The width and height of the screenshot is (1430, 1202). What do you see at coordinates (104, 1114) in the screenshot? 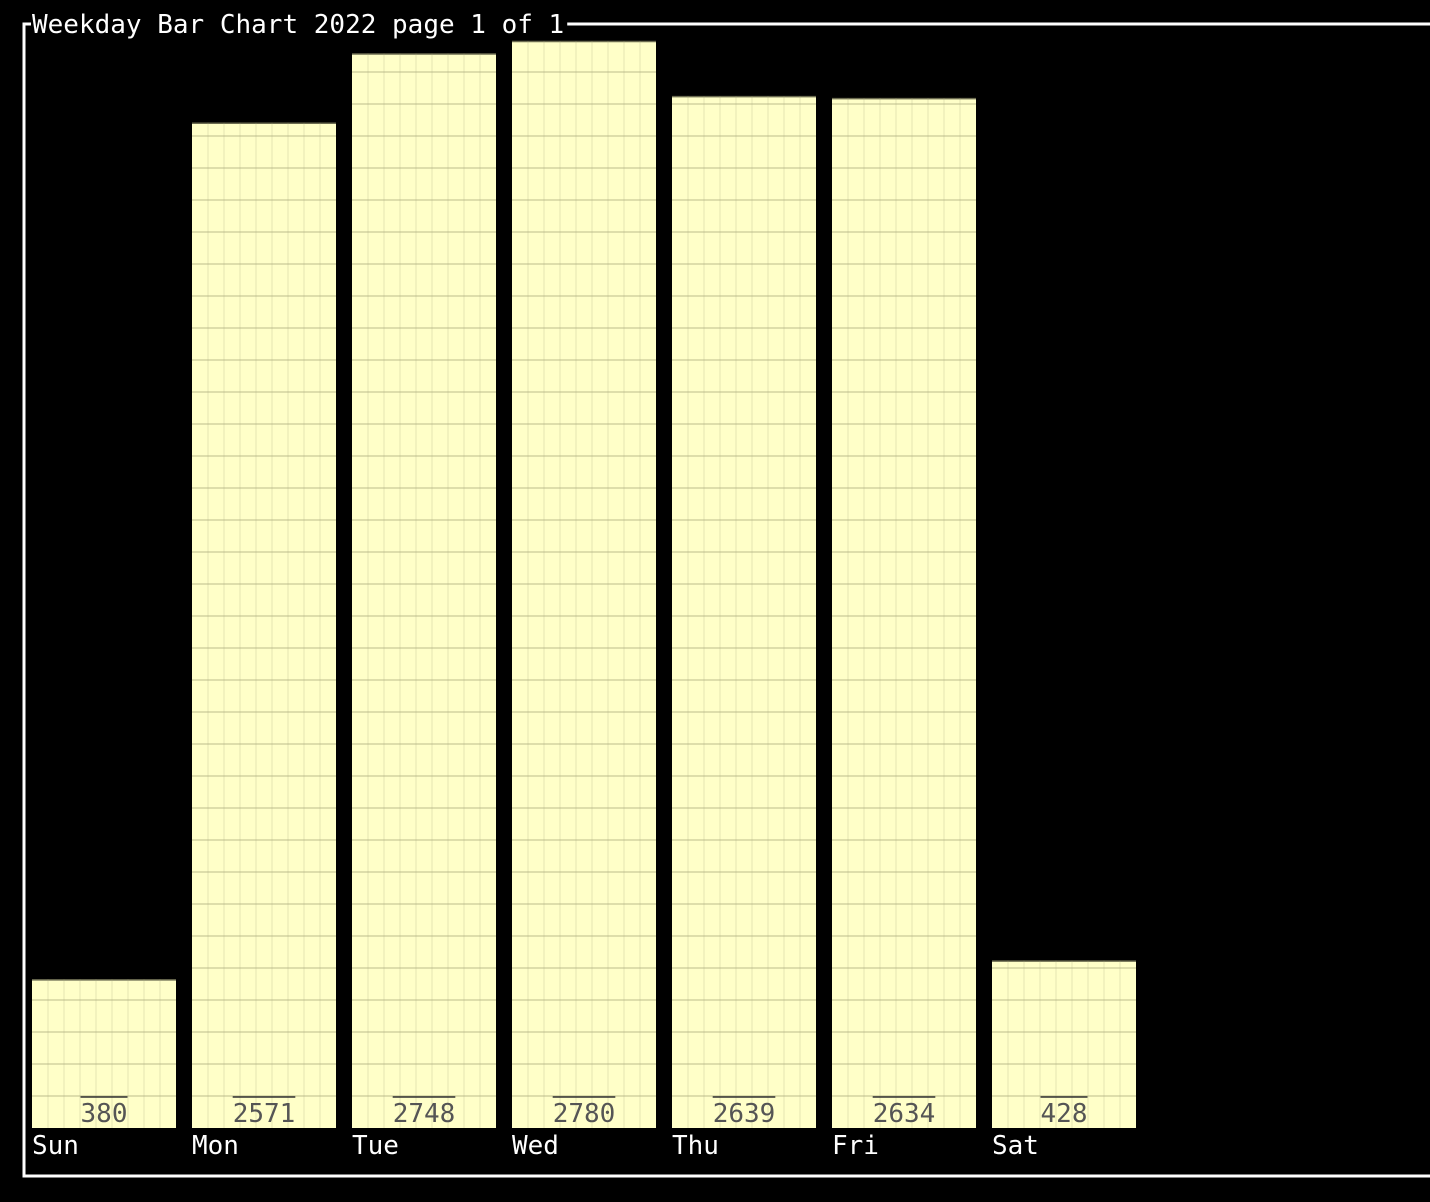
I see `bar-value-label-sun: 380` at bounding box center [104, 1114].